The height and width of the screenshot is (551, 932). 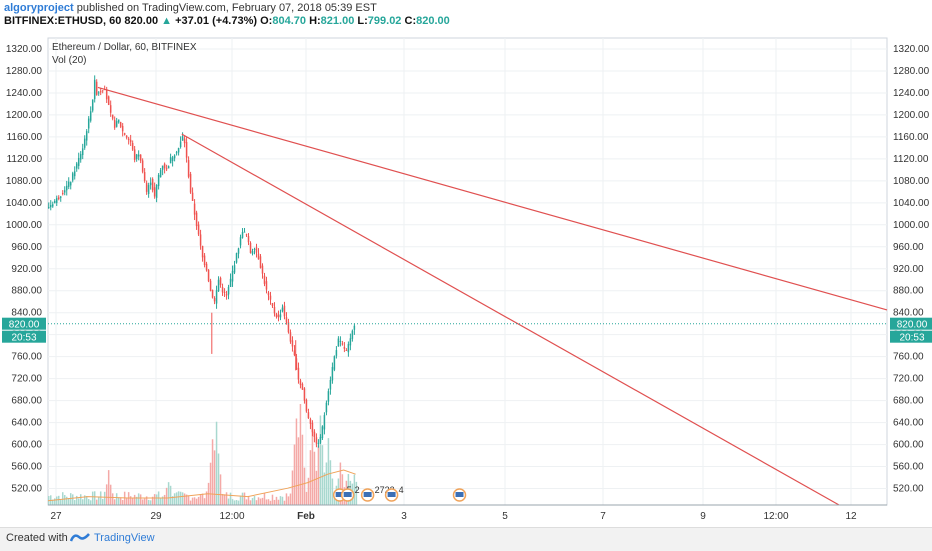 What do you see at coordinates (362, 21) in the screenshot?
I see `low-label: L:` at bounding box center [362, 21].